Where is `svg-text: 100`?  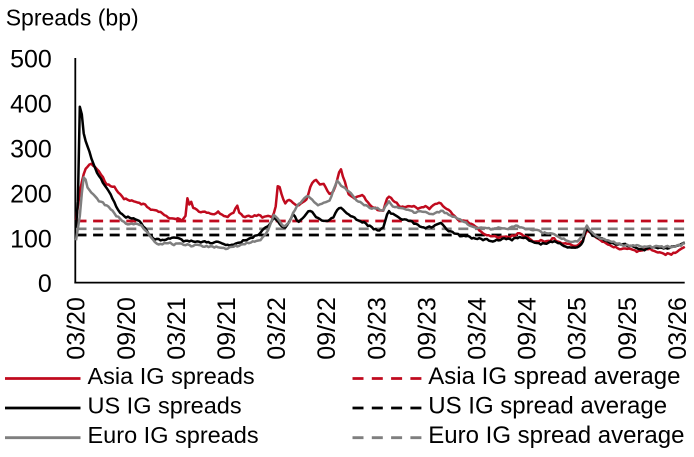 svg-text: 100 is located at coordinates (31, 239).